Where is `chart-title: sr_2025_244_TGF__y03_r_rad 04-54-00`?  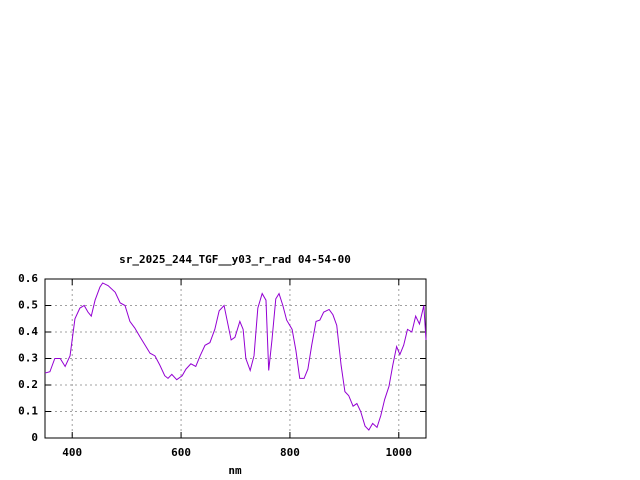 chart-title: sr_2025_244_TGF__y03_r_rad 04-54-00 is located at coordinates (235, 259).